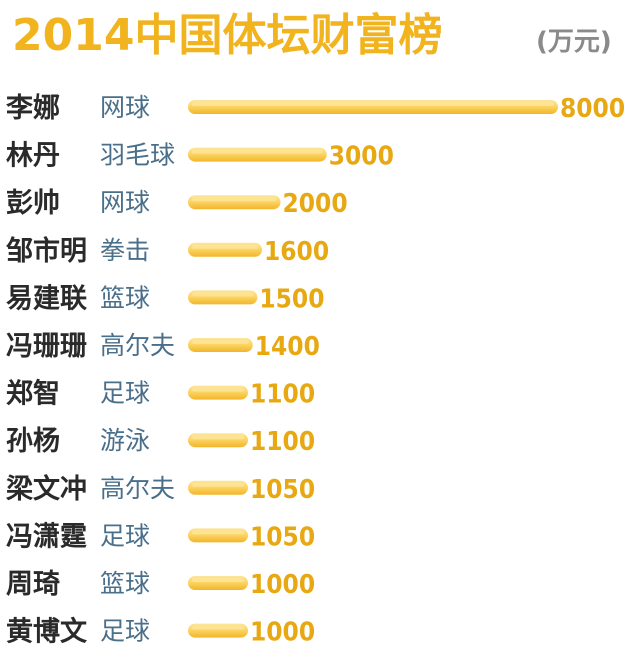 The width and height of the screenshot is (640, 666). What do you see at coordinates (33, 584) in the screenshot?
I see `athlete-name-label: 周琦` at bounding box center [33, 584].